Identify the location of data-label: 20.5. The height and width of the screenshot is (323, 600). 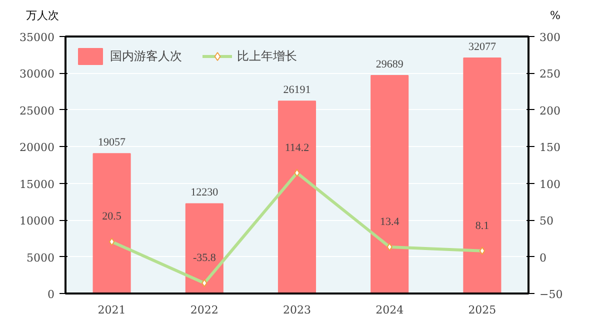
(112, 216).